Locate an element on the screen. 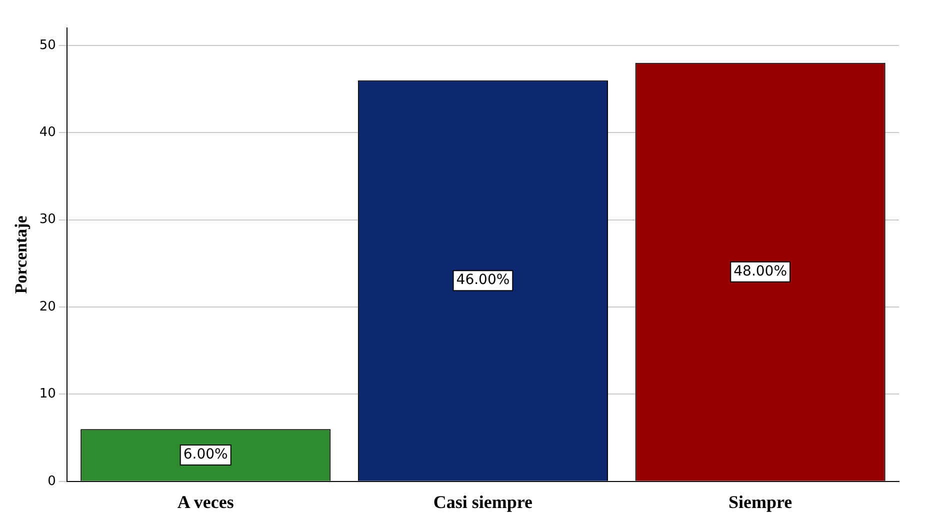 The width and height of the screenshot is (927, 525). y-tick-label: 30 is located at coordinates (47, 220).